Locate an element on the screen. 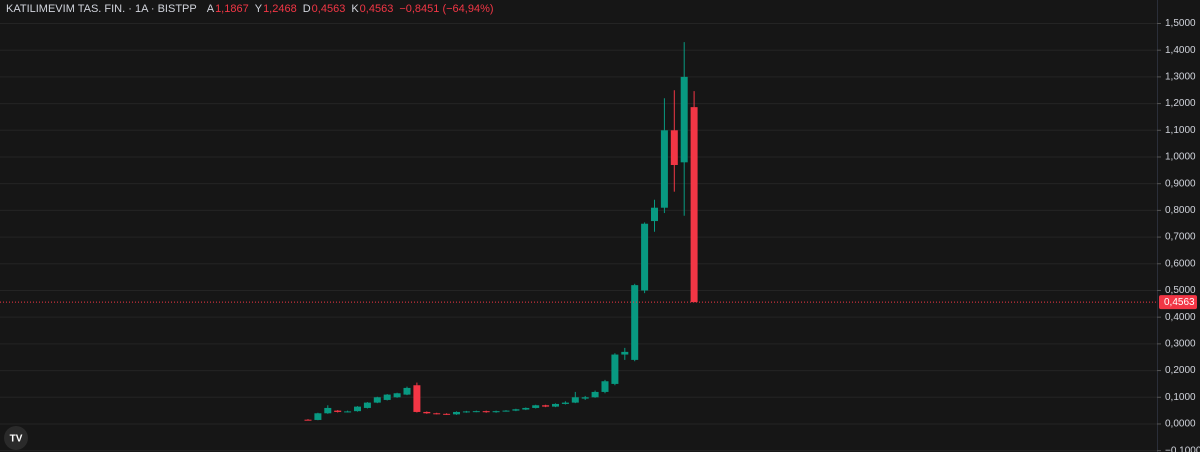 The image size is (1200, 452). ohlc-value: 1,1867 is located at coordinates (232, 9).